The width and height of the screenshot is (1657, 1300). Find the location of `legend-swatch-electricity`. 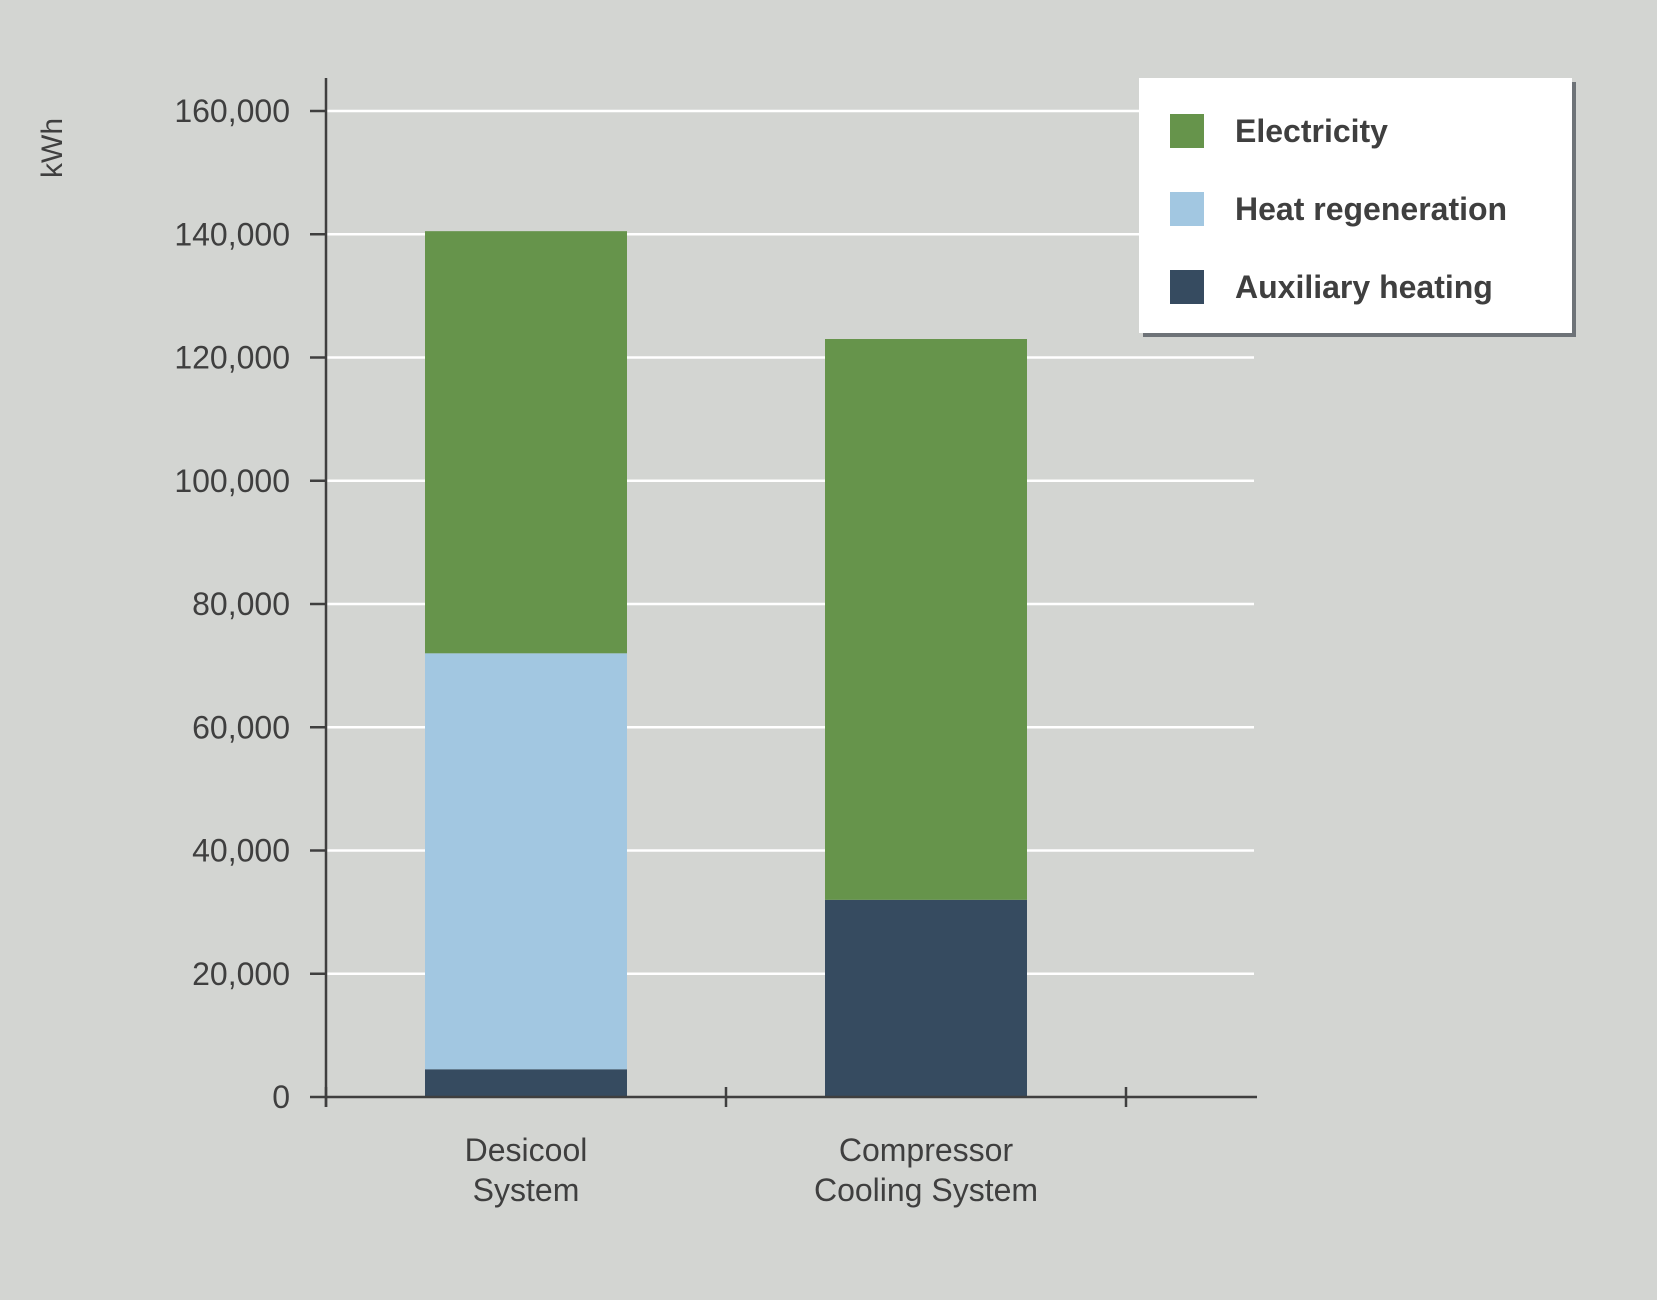

legend-swatch-electricity is located at coordinates (1187, 131).